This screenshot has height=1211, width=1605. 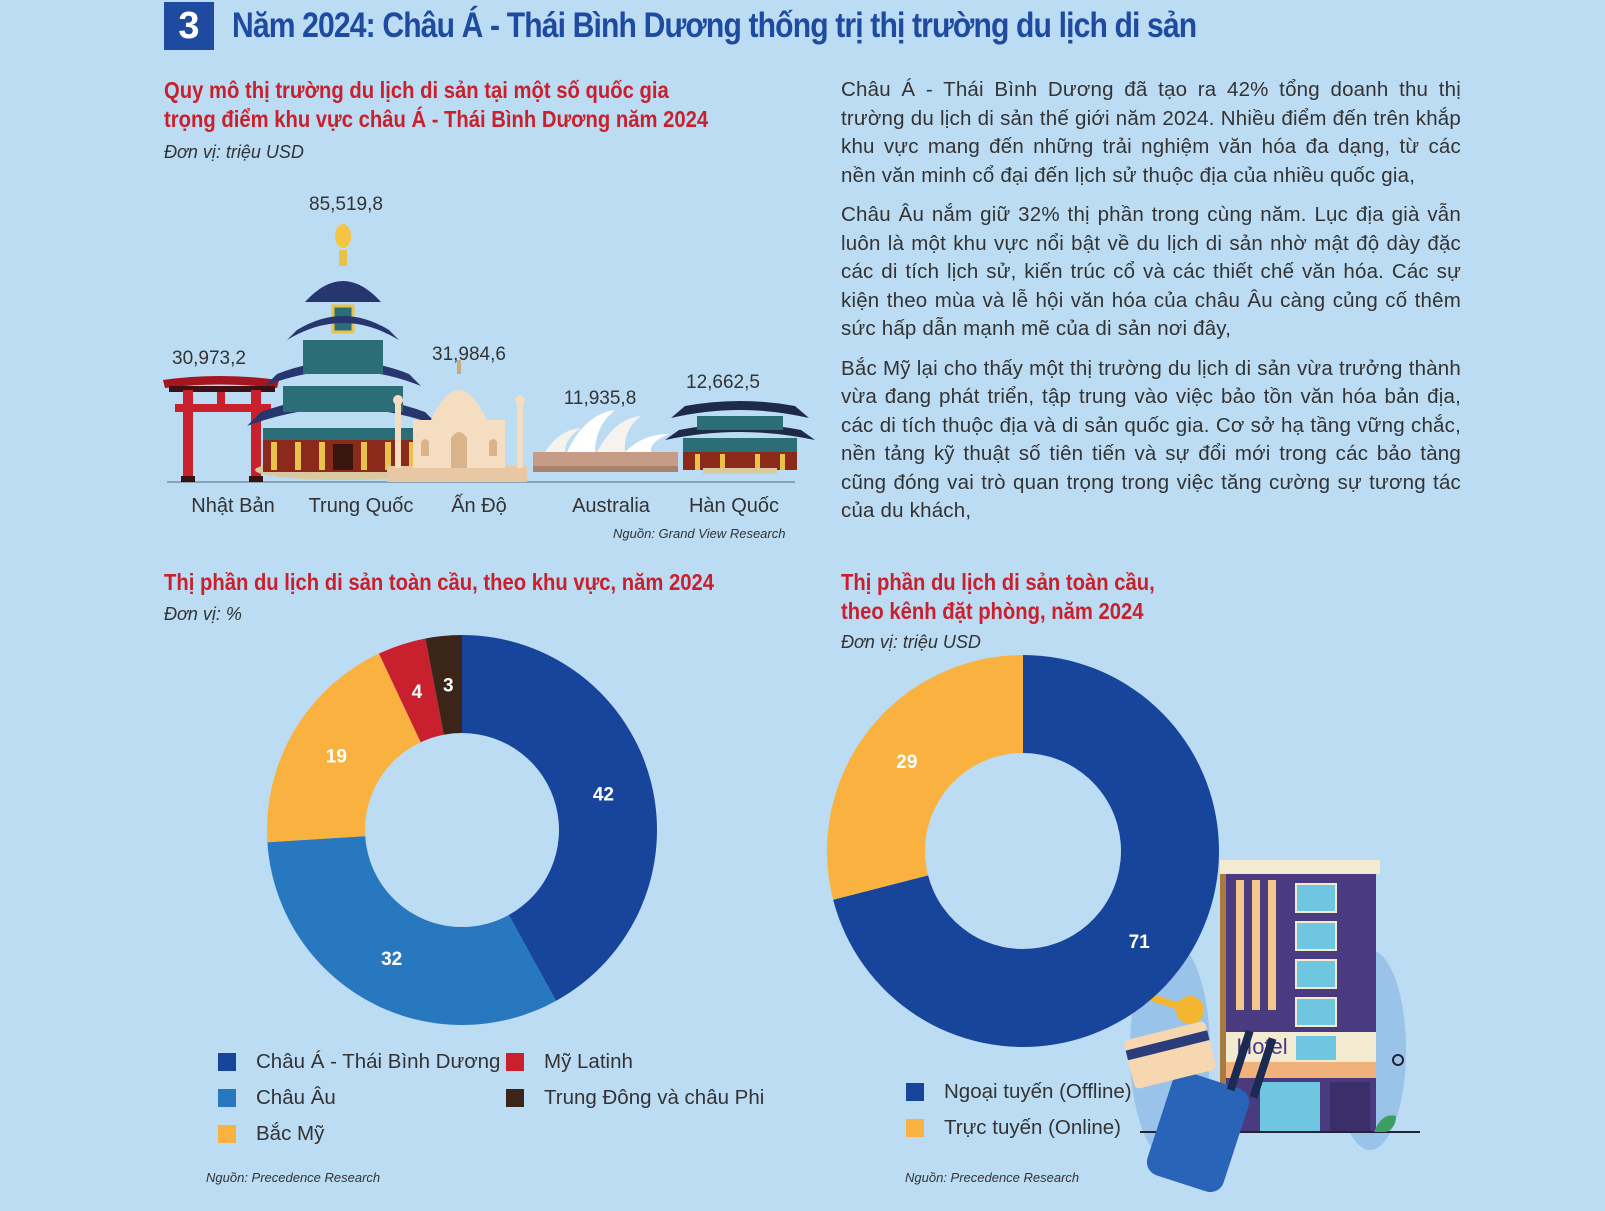 I want to click on bar-mark-australia, so click(x=605, y=441).